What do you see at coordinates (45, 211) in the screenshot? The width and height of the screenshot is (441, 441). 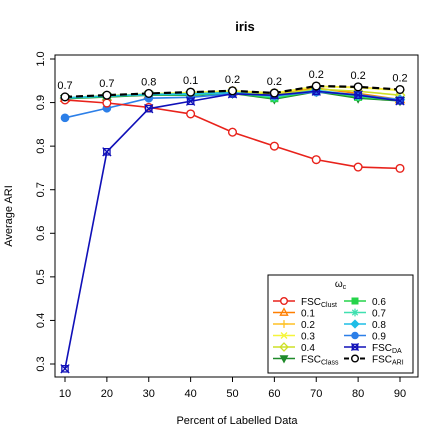 I see `y-axis: 0.3 0.4 0.5 0.6 0.7 0.8 0.9 1.0` at bounding box center [45, 211].